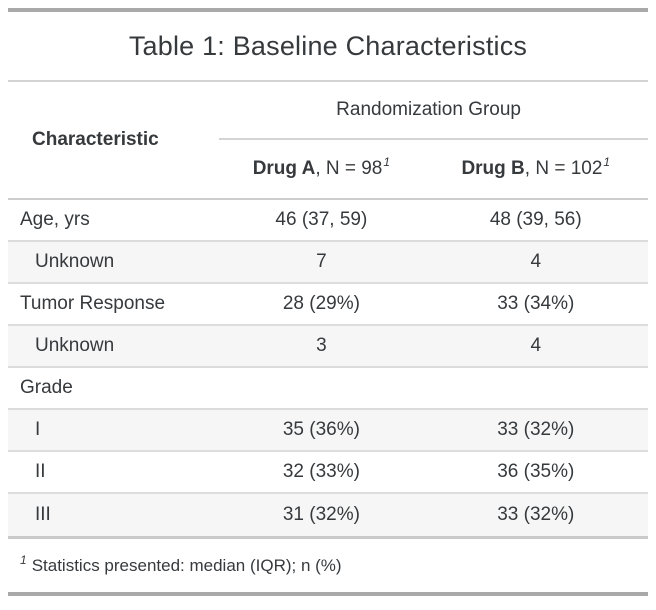 This screenshot has height=610, width=656. What do you see at coordinates (321, 429) in the screenshot?
I see `drug-a-value-cell: 35 (36%)` at bounding box center [321, 429].